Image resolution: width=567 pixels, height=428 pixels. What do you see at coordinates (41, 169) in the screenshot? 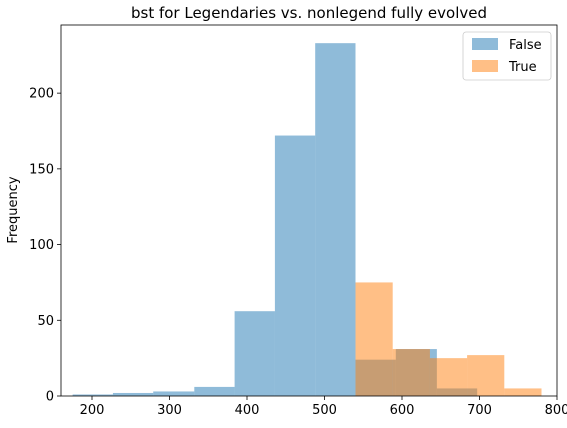
I see `y-tick-label: 150` at bounding box center [41, 169].